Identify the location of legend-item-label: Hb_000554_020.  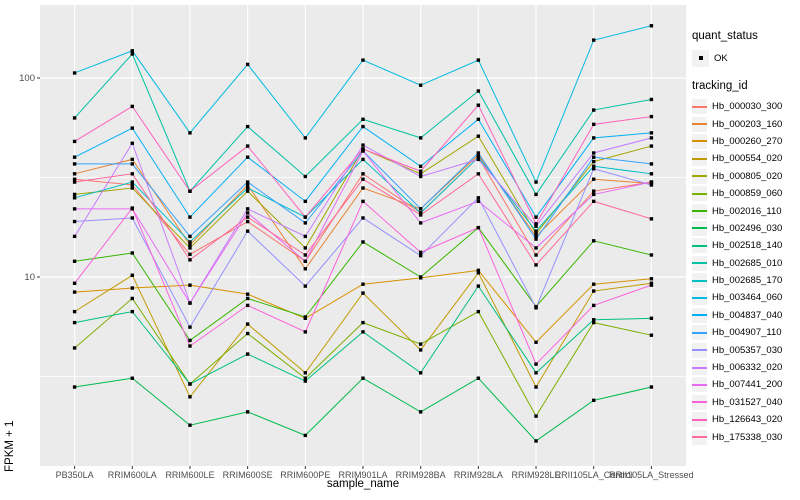
(747, 159).